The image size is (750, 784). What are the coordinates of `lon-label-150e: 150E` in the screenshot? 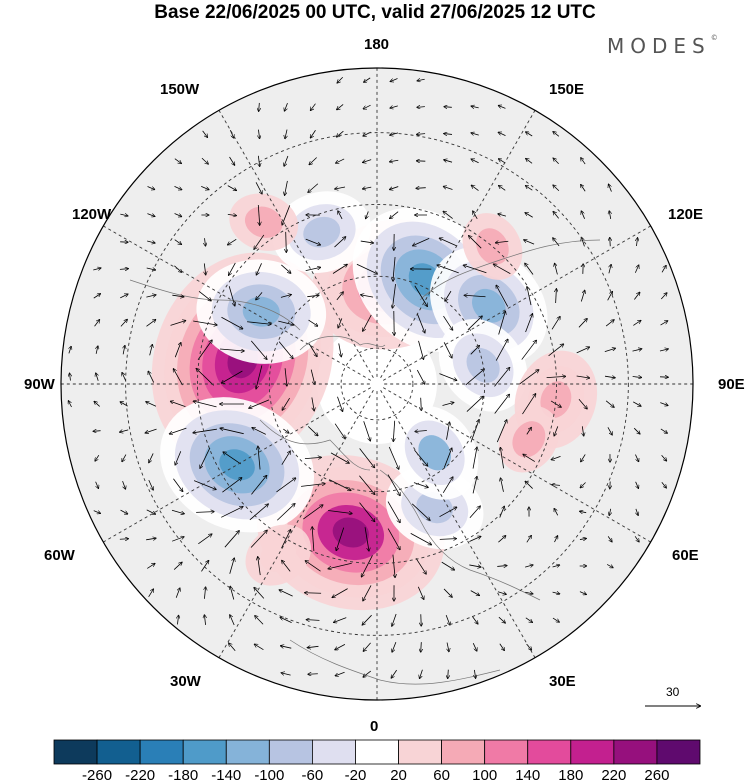 It's located at (566, 89).